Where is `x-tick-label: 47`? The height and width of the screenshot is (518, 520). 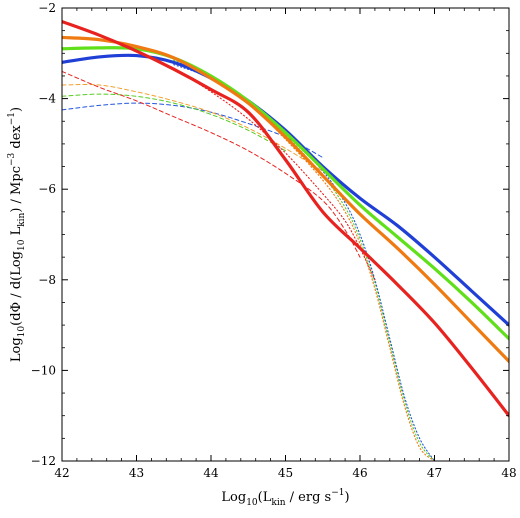 x-tick-label: 47 is located at coordinates (434, 473).